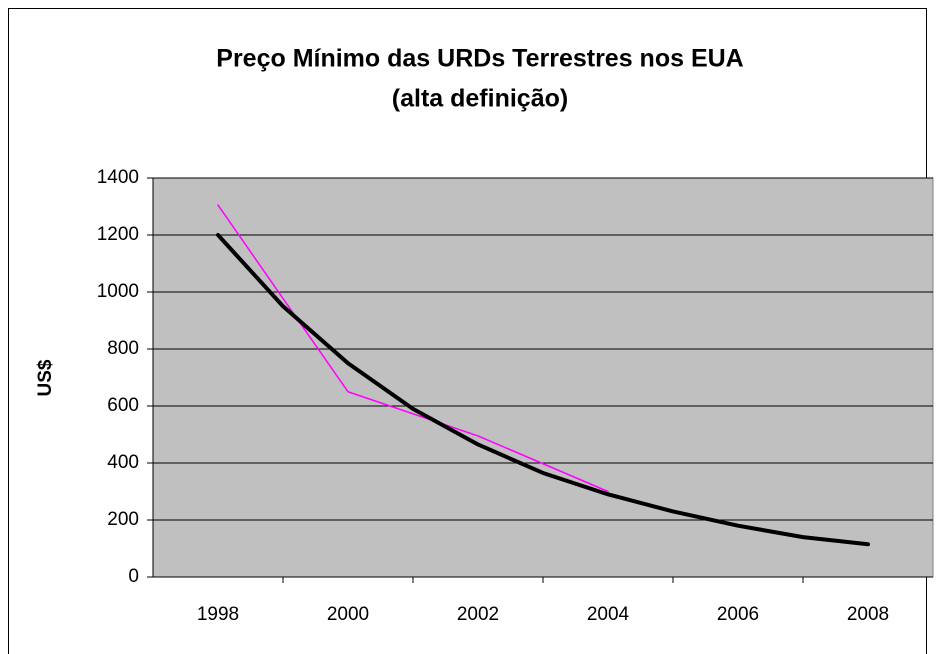 This screenshot has height=654, width=936. What do you see at coordinates (123, 462) in the screenshot?
I see `y-tick-label: 400` at bounding box center [123, 462].